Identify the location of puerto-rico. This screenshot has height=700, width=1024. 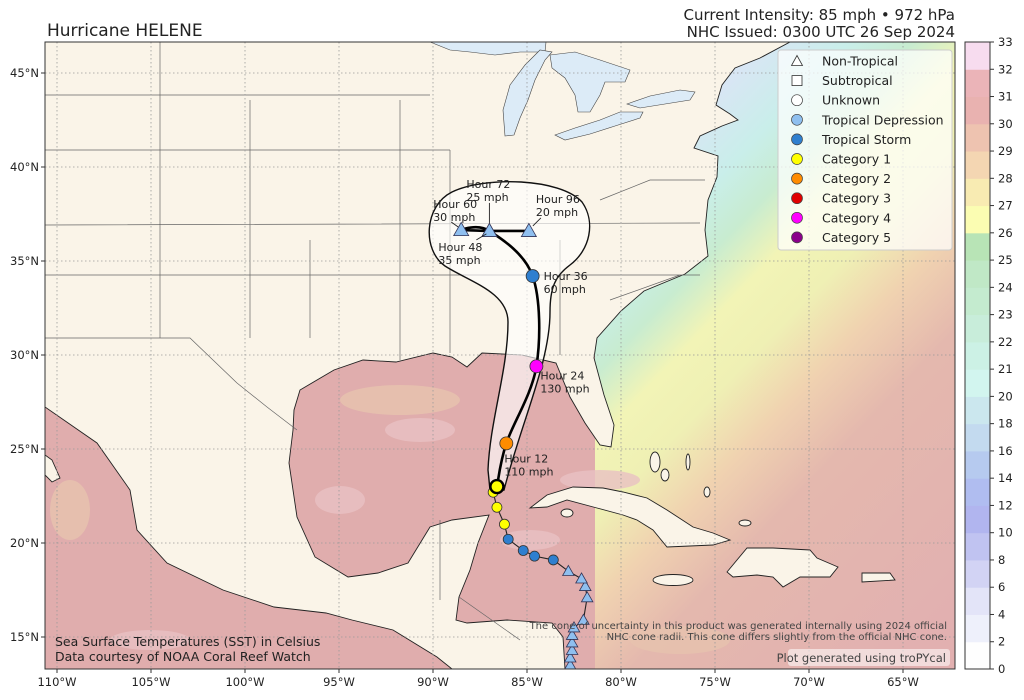
(878, 577).